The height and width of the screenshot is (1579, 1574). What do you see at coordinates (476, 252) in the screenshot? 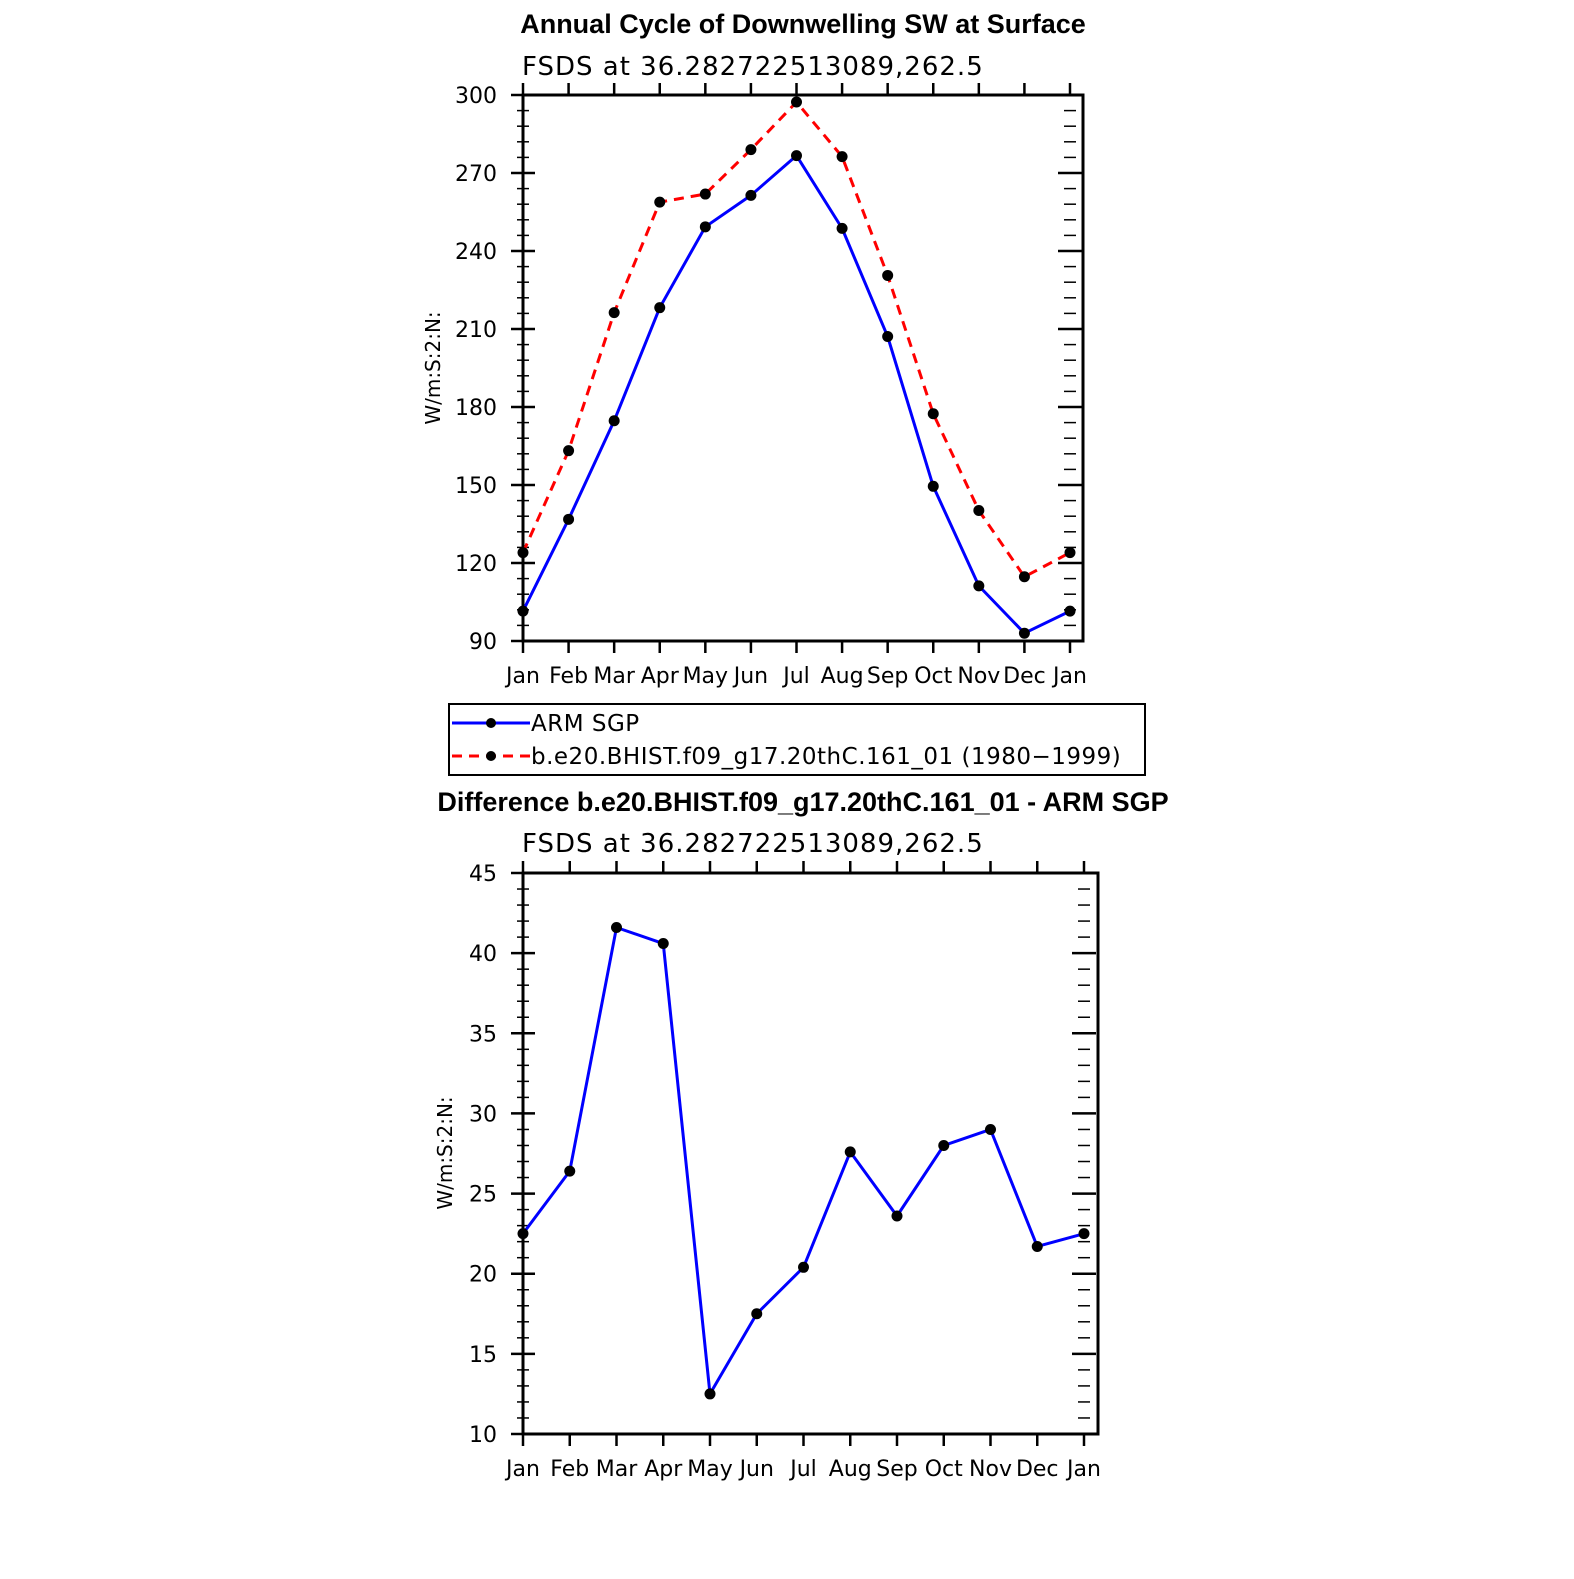
I see `y-tick-label: 240` at bounding box center [476, 252].